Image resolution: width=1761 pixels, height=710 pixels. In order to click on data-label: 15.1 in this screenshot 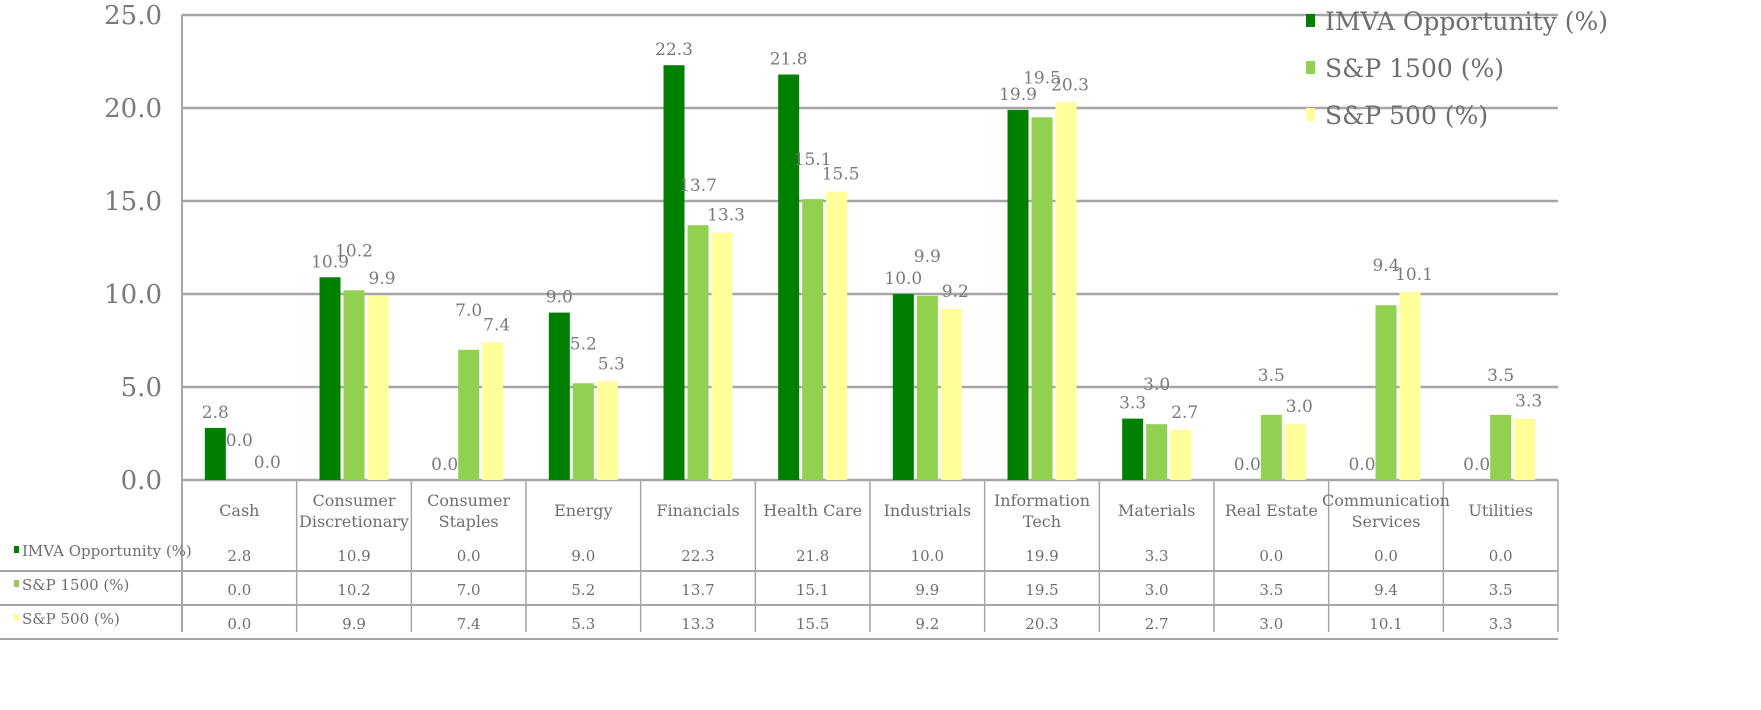, I will do `click(813, 160)`.